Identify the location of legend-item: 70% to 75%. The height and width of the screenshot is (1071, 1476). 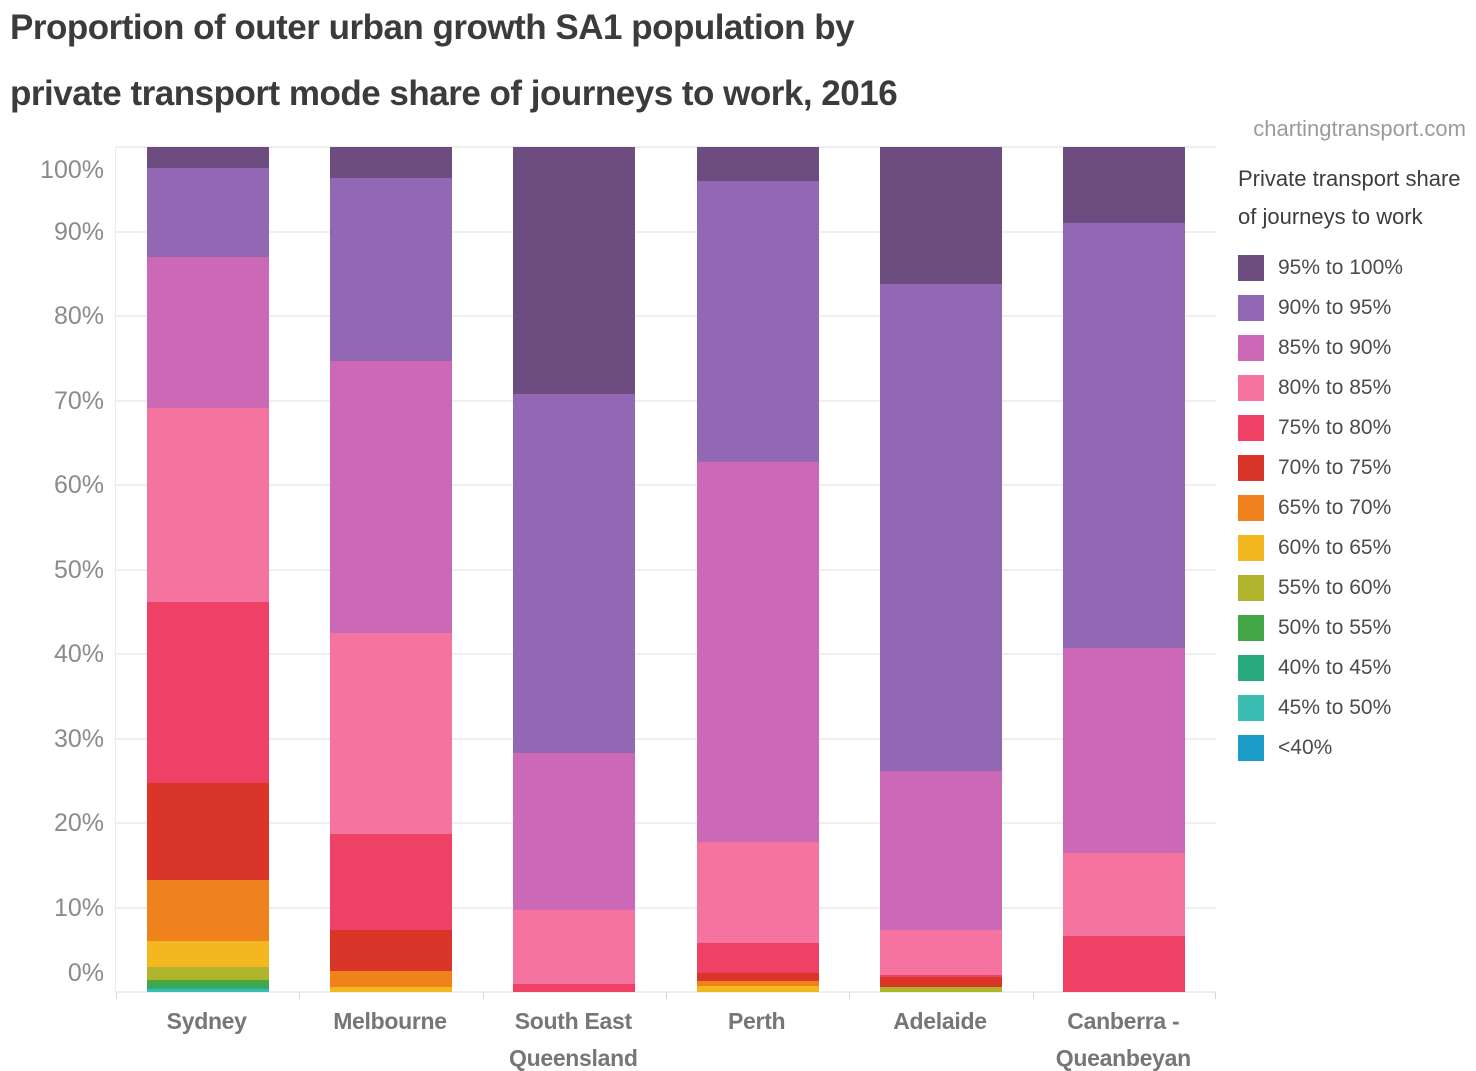
(1355, 468).